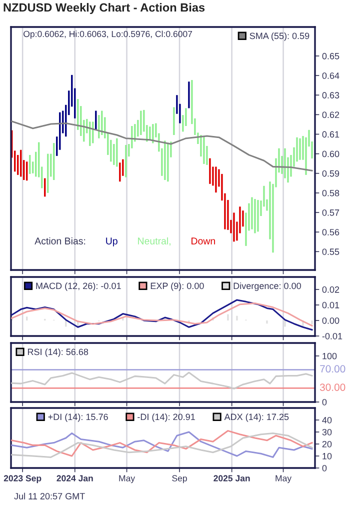  I want to click on annotation: Op:0.6062, Hi:0.6063, Lo:0.5976, Cl:0.6007, so click(108, 34).